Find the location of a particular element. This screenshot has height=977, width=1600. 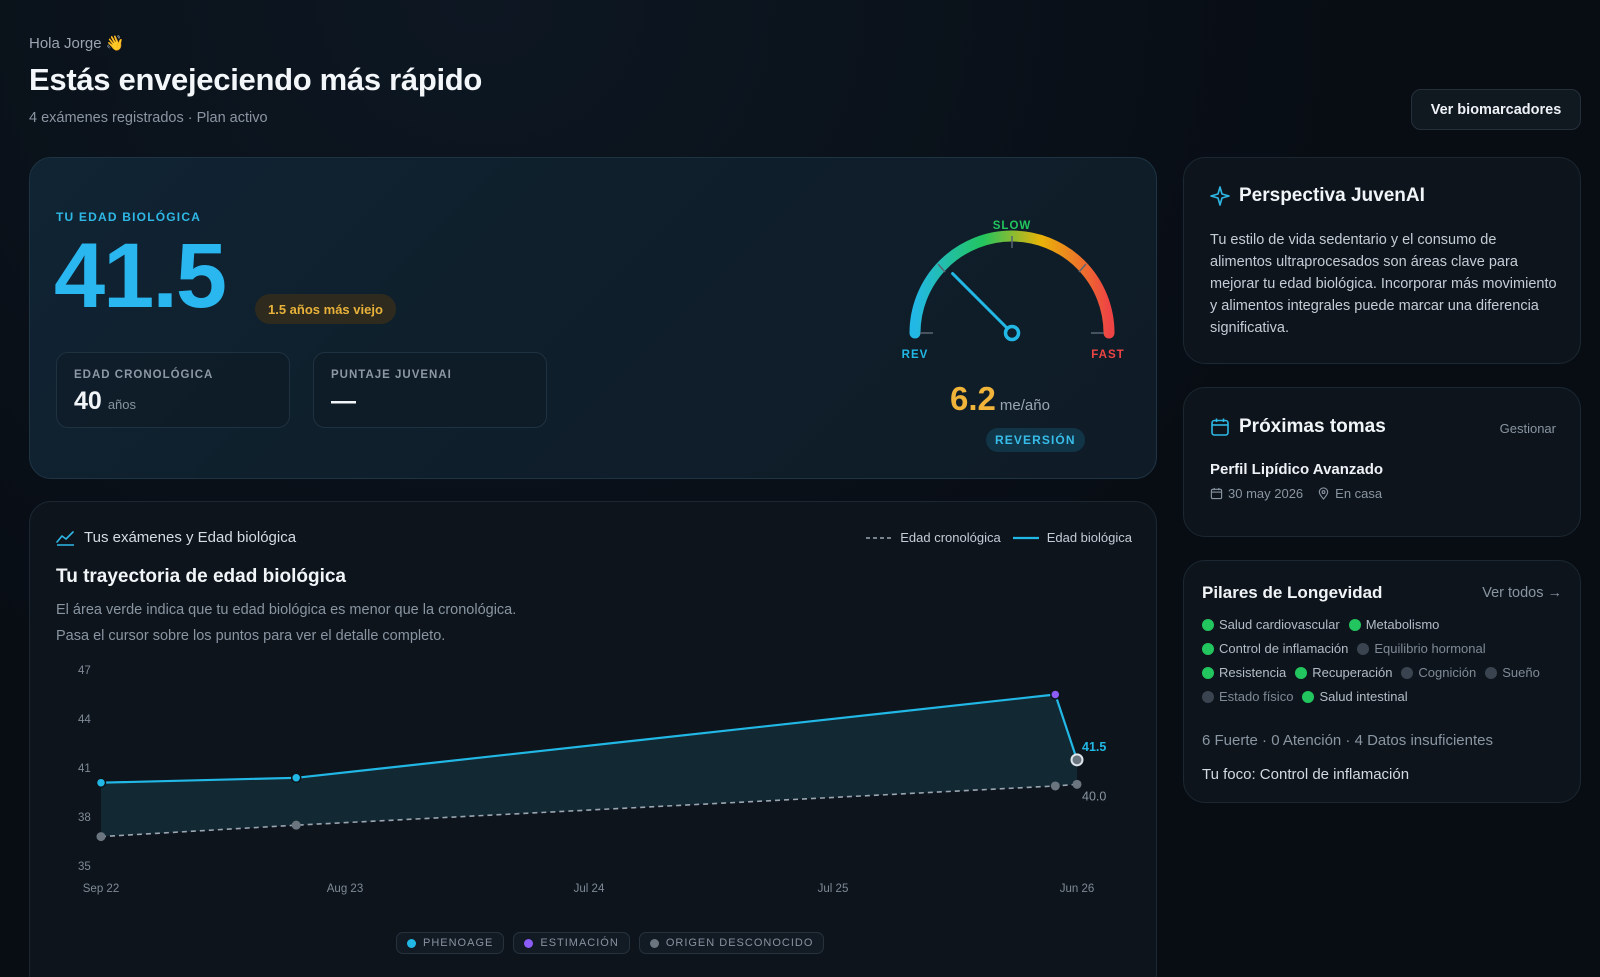

pillar-item: Metabolismo is located at coordinates (1394, 624).